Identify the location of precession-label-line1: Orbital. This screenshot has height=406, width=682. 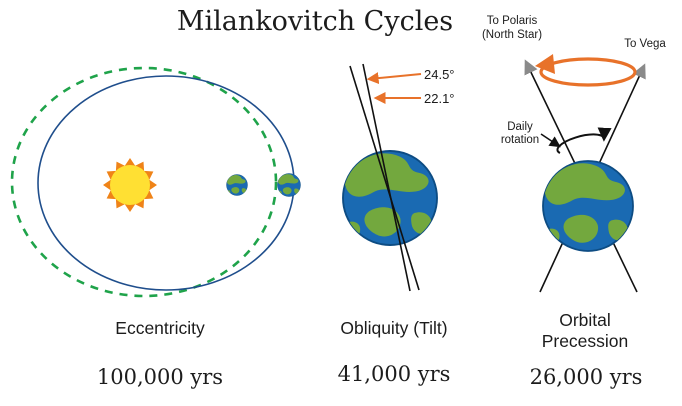
(585, 320).